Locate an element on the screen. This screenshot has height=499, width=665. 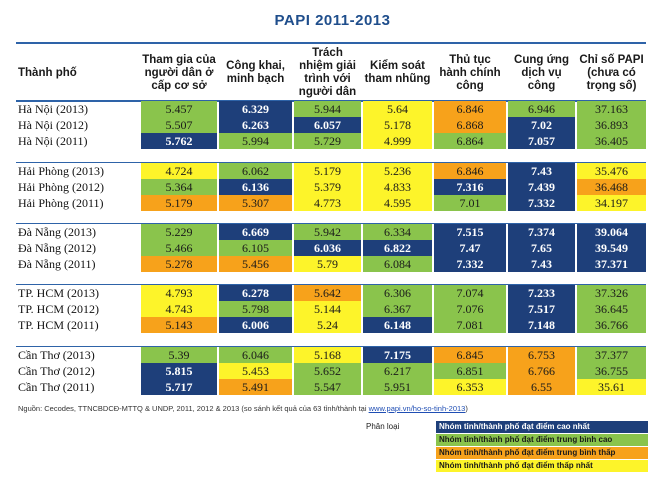
table-cell: 5.944 is located at coordinates (327, 109).